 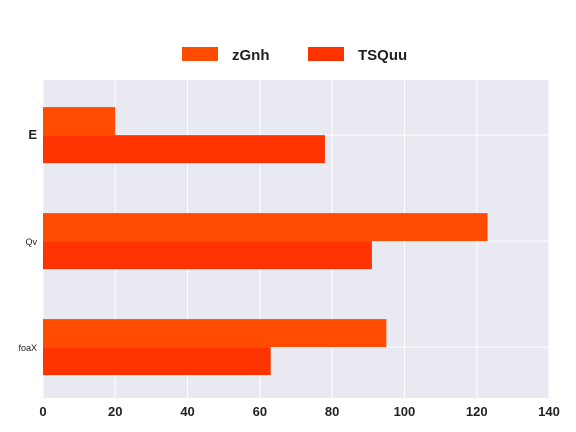 I want to click on x-tick-label: 60, so click(x=260, y=411).